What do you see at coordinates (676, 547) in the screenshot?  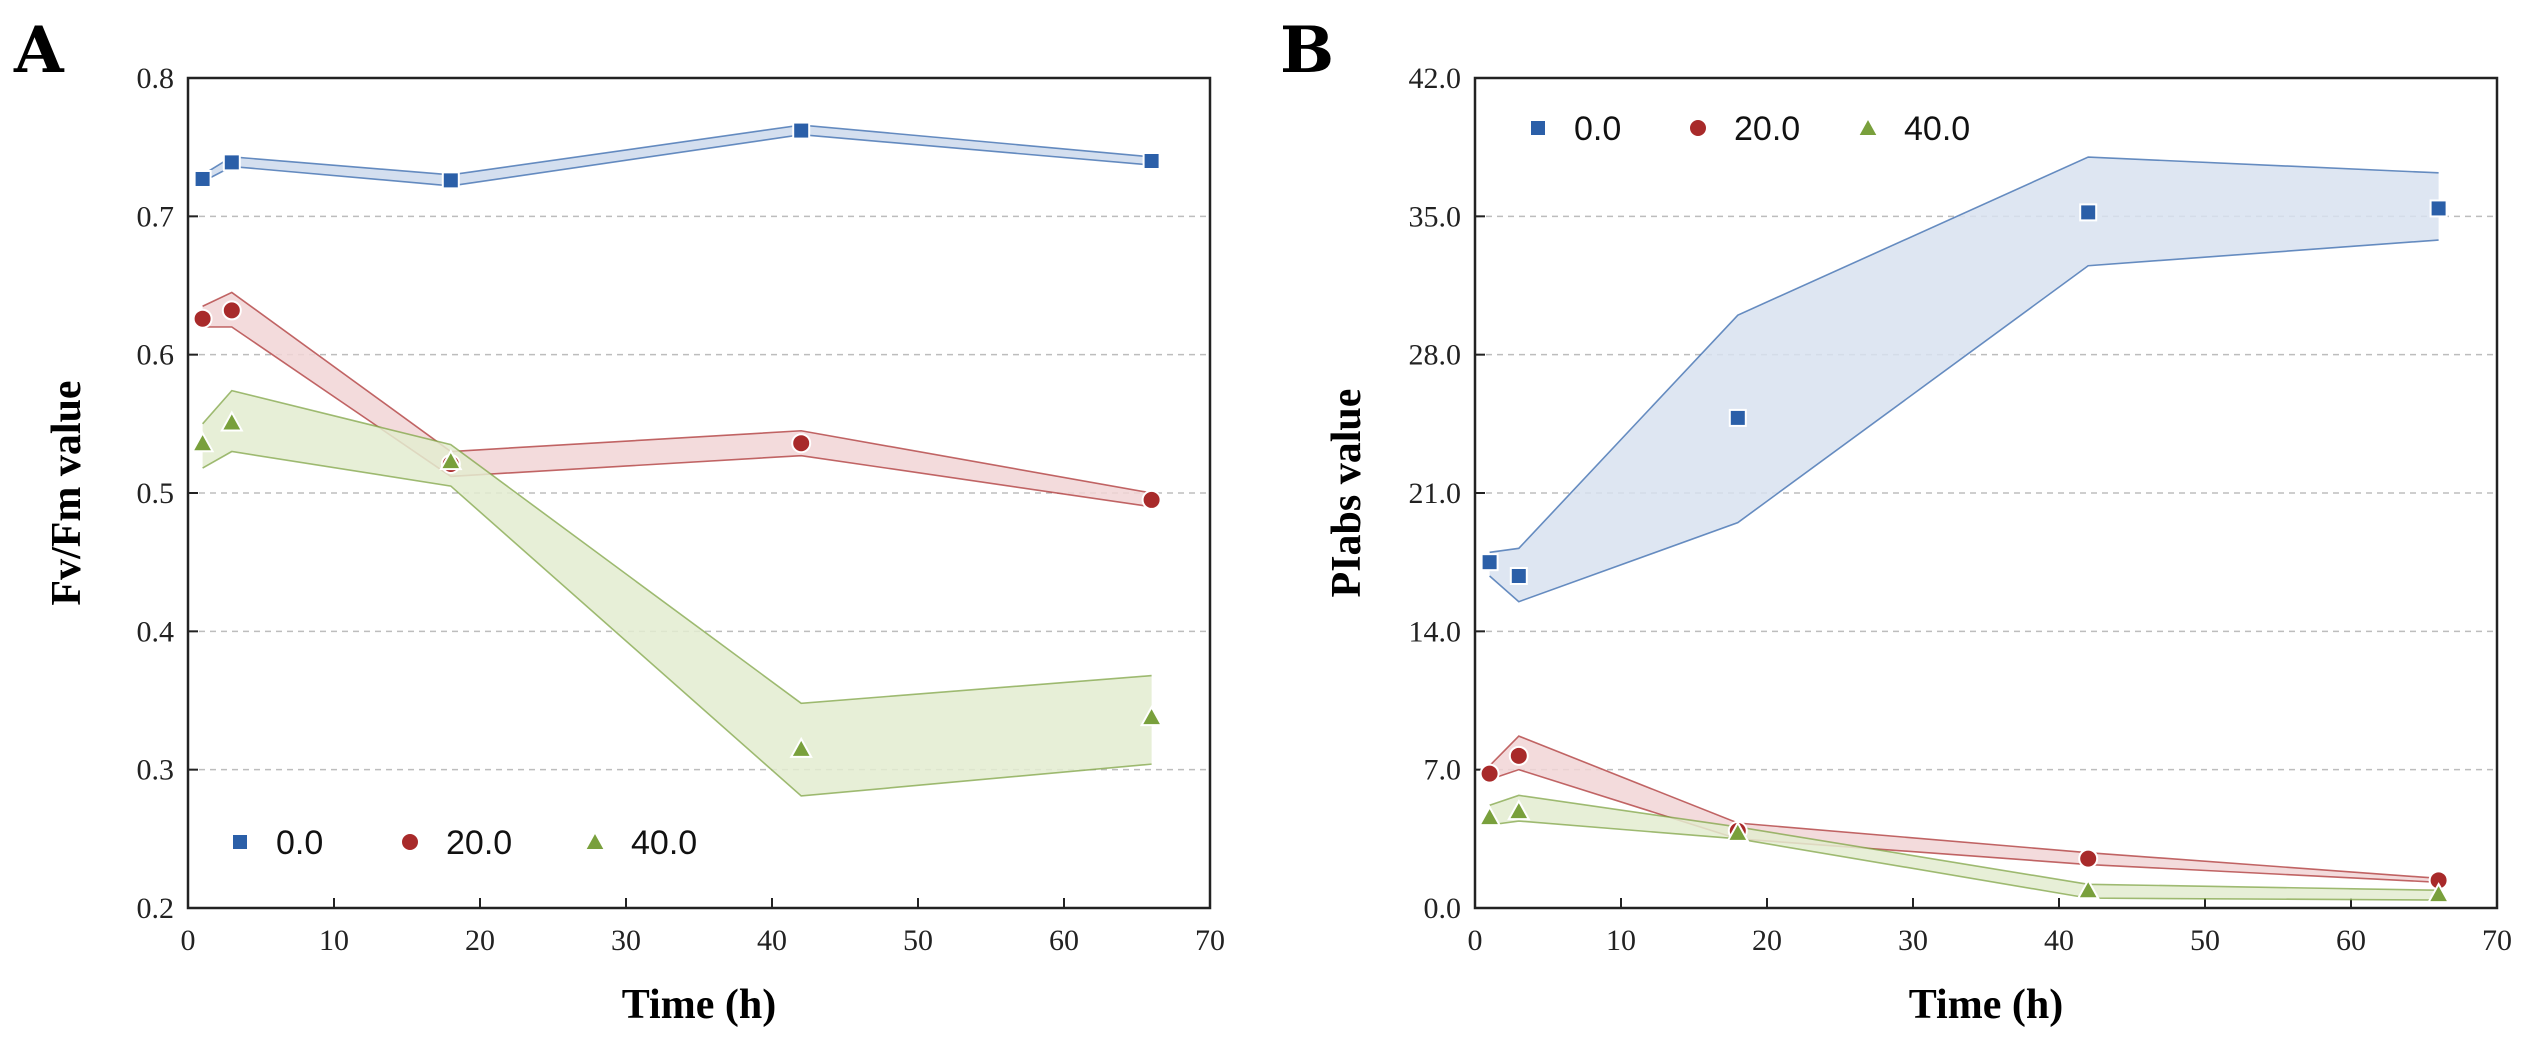 I see `series-40.0-upper-line` at bounding box center [676, 547].